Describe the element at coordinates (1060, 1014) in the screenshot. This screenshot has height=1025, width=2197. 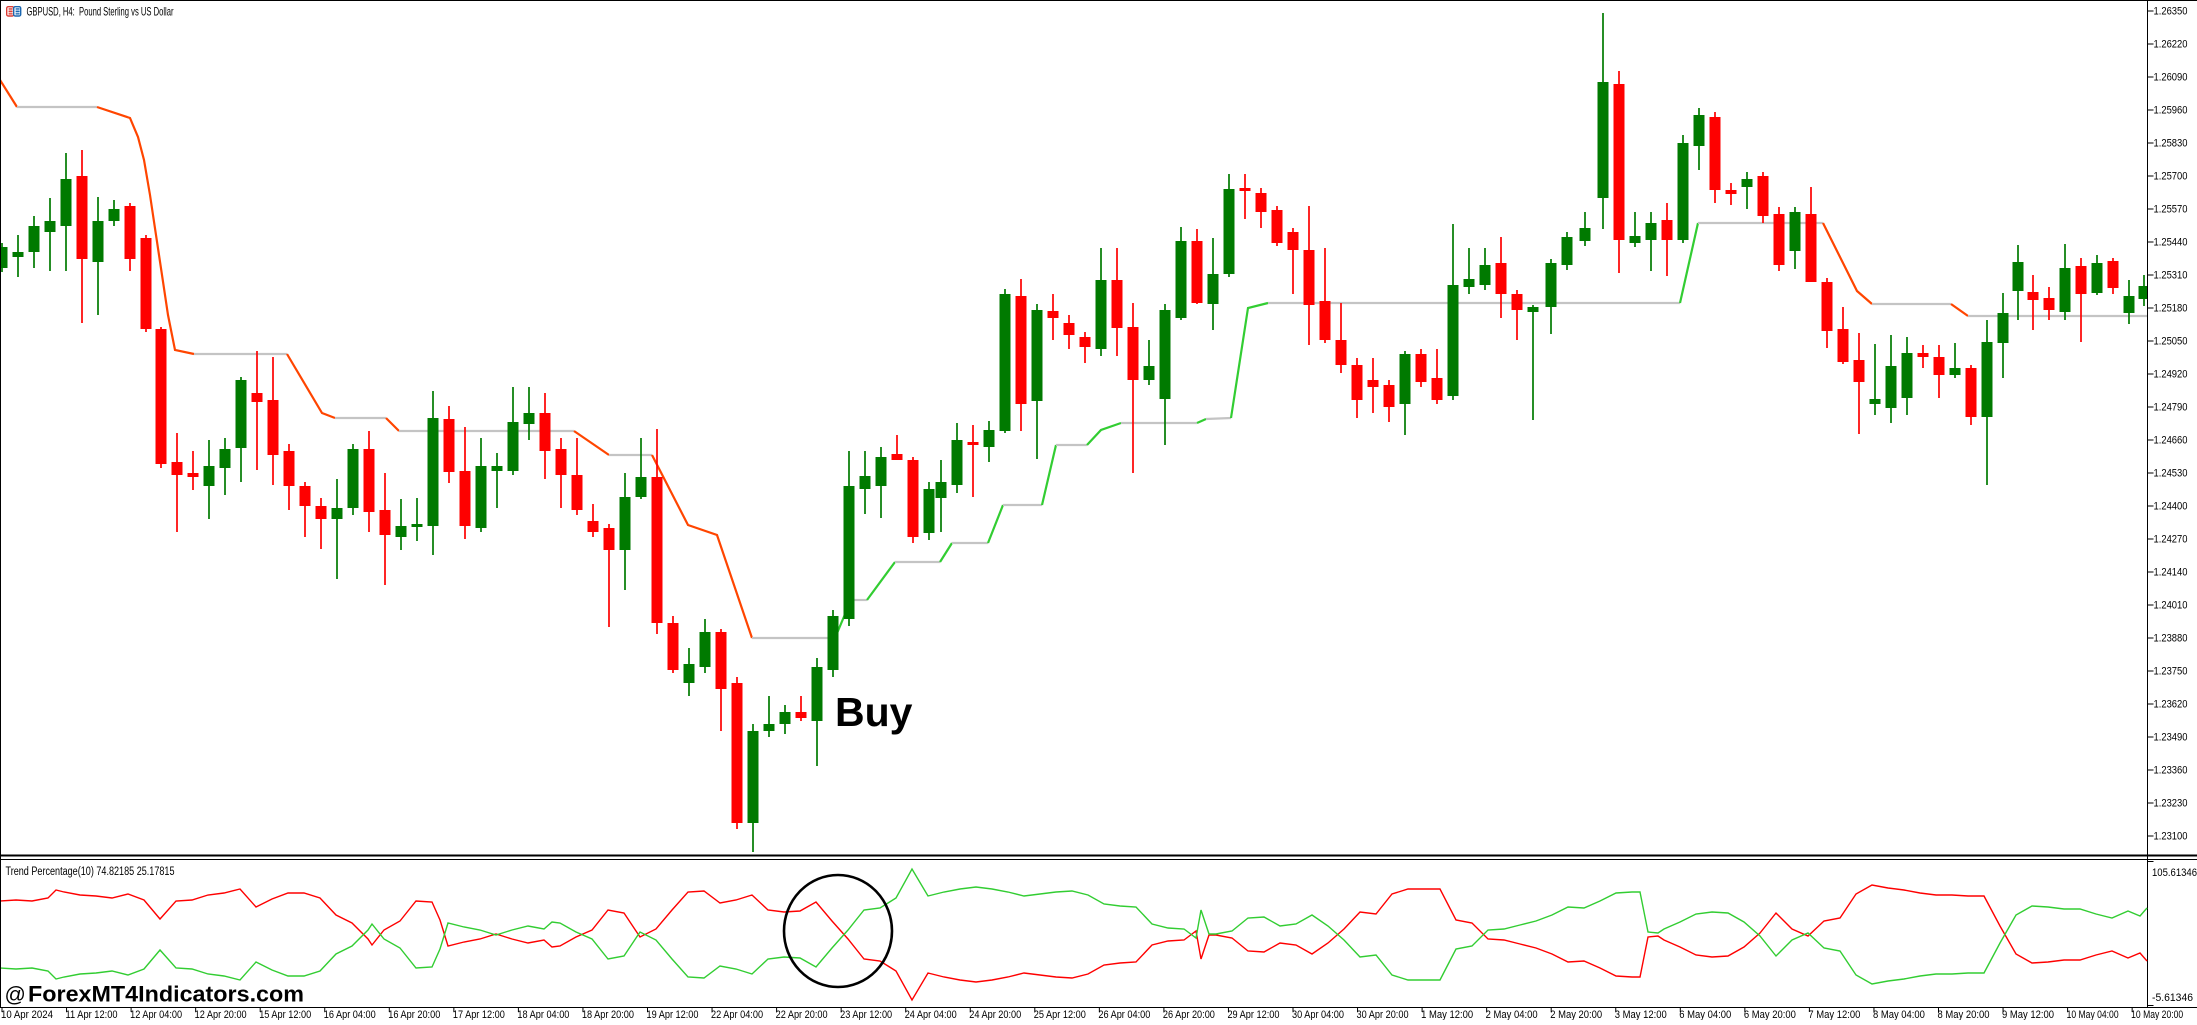
I see `svg-text: 25 Apr 12:00` at that location.